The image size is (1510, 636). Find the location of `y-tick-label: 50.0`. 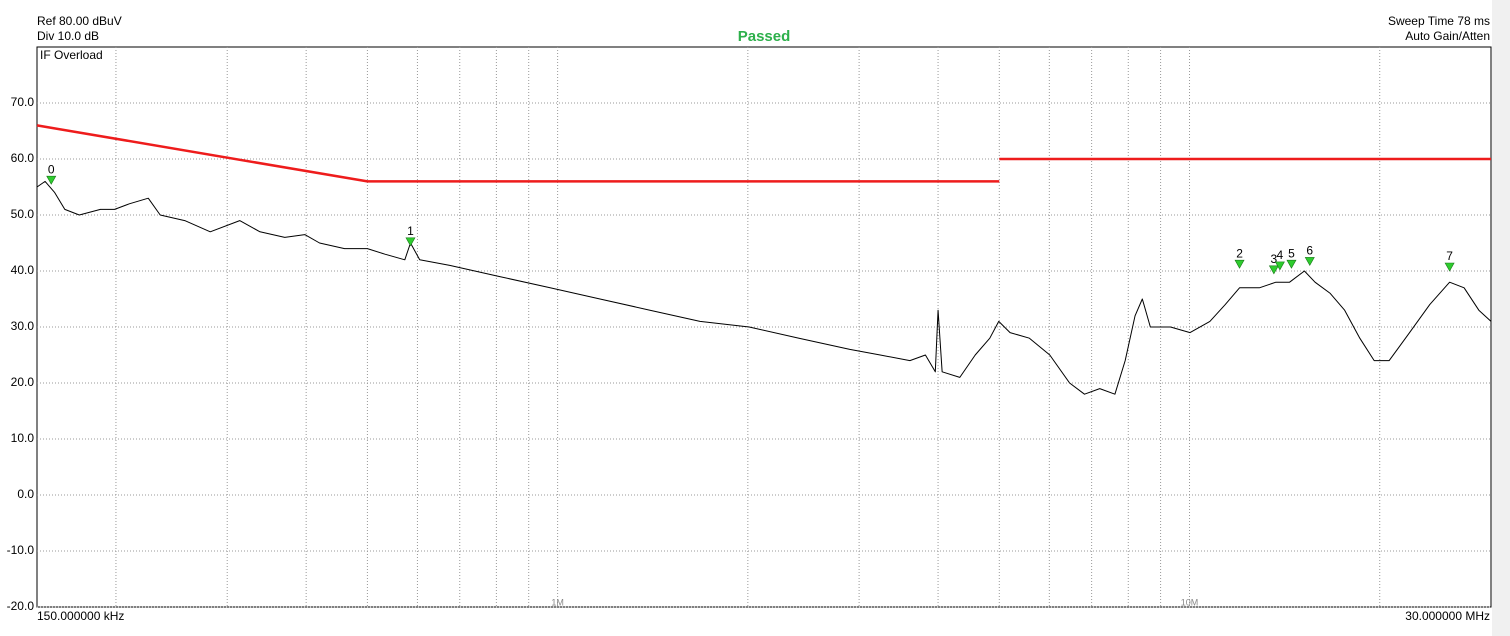

y-tick-label: 50.0 is located at coordinates (23, 214).